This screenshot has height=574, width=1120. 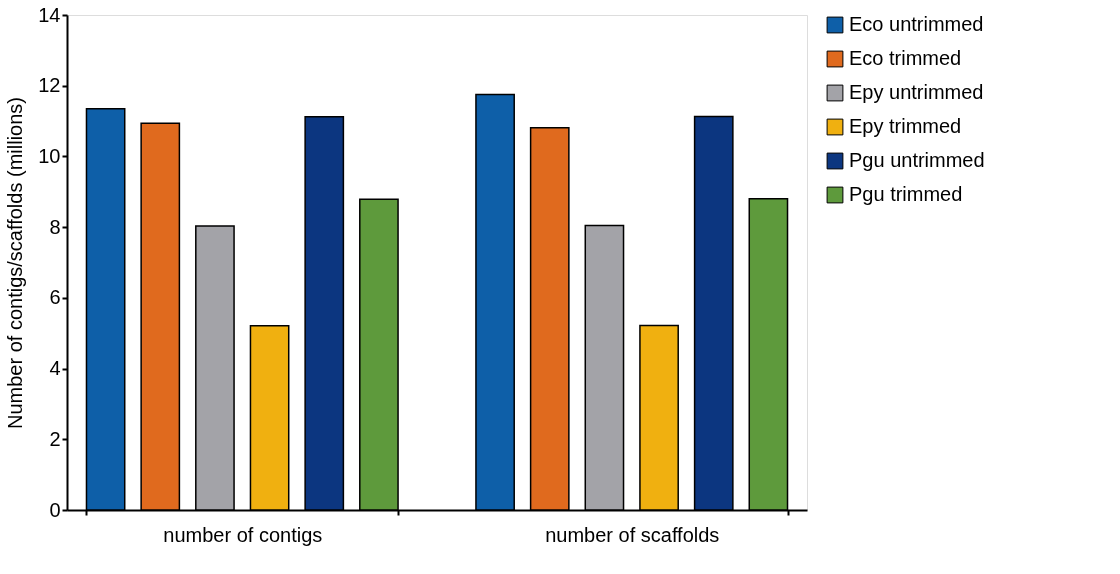 I want to click on y-tick-label: 2, so click(x=55, y=438).